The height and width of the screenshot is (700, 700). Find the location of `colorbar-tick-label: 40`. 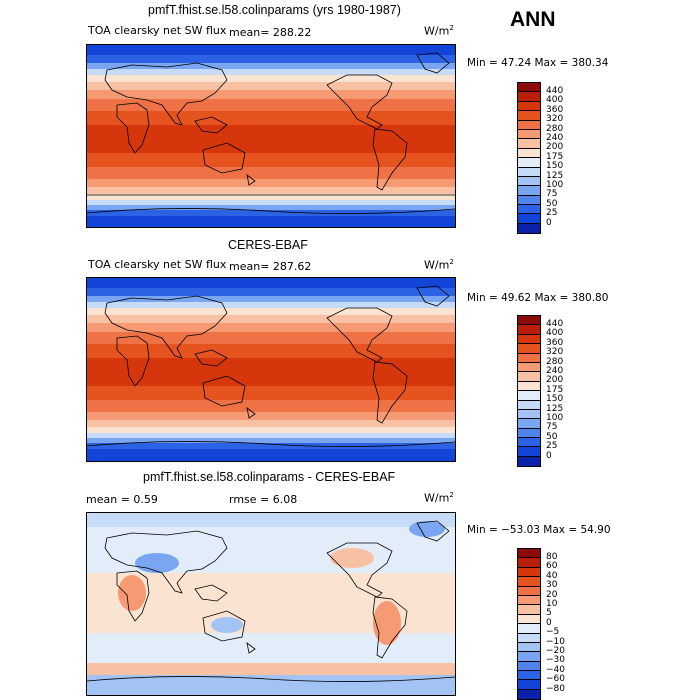

colorbar-tick-label: 40 is located at coordinates (552, 575).